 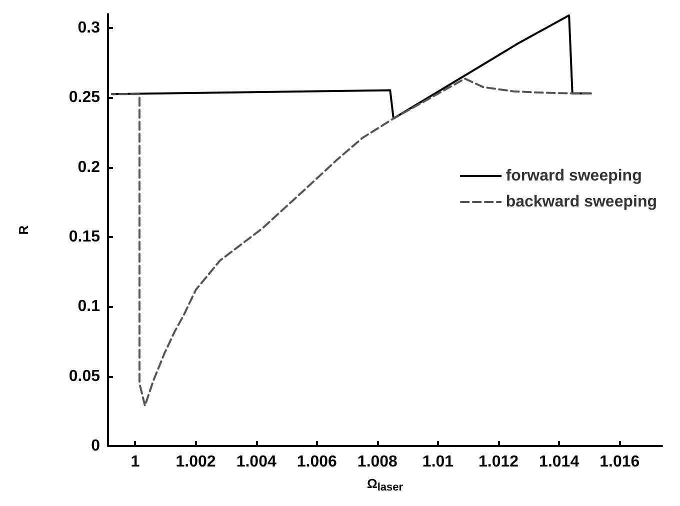 What do you see at coordinates (316, 462) in the screenshot?
I see `x-tick-label: 1.006` at bounding box center [316, 462].